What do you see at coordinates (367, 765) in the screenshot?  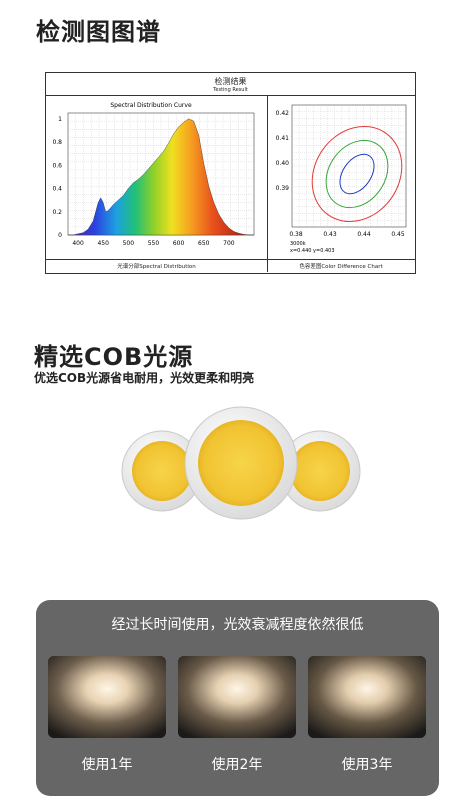 I see `decay-label-year-3: 使用3年` at bounding box center [367, 765].